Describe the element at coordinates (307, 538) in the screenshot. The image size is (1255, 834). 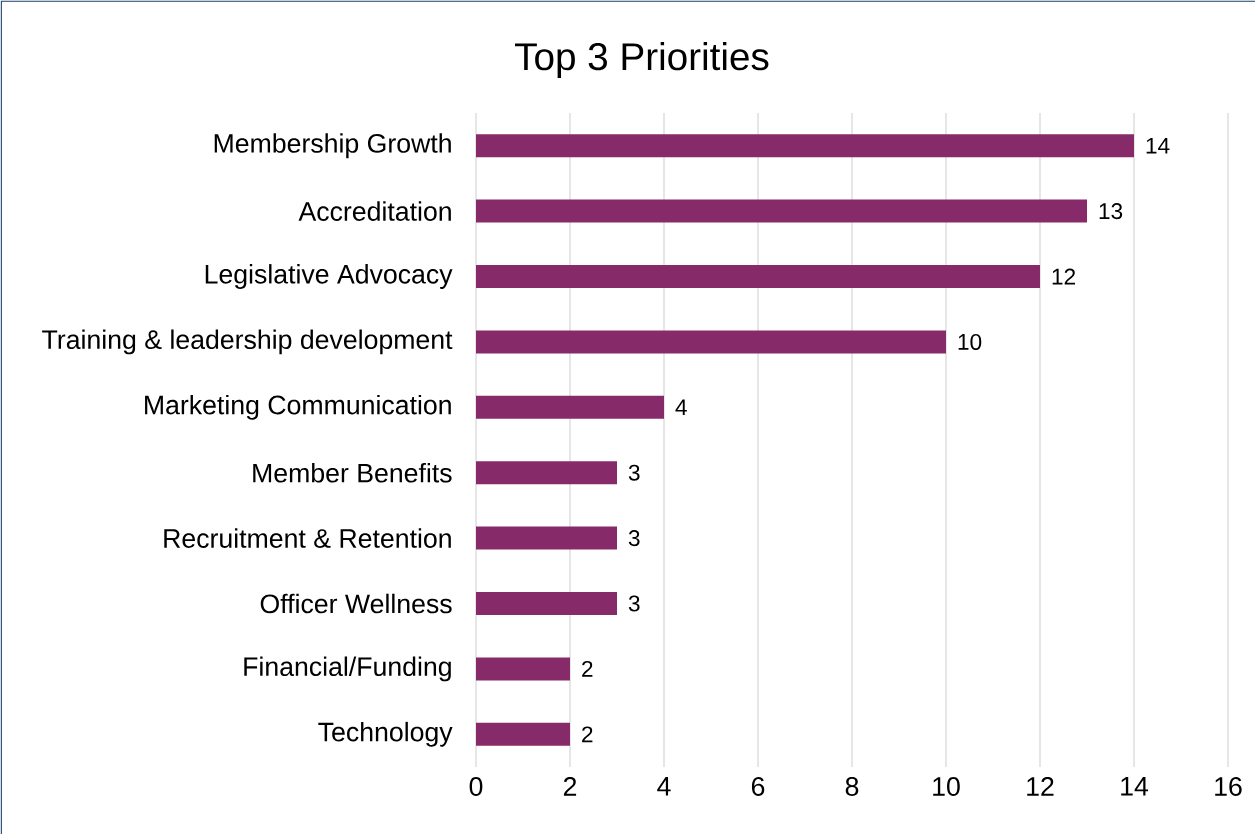
I see `y-tick-label: Recruitment & Retention` at that location.